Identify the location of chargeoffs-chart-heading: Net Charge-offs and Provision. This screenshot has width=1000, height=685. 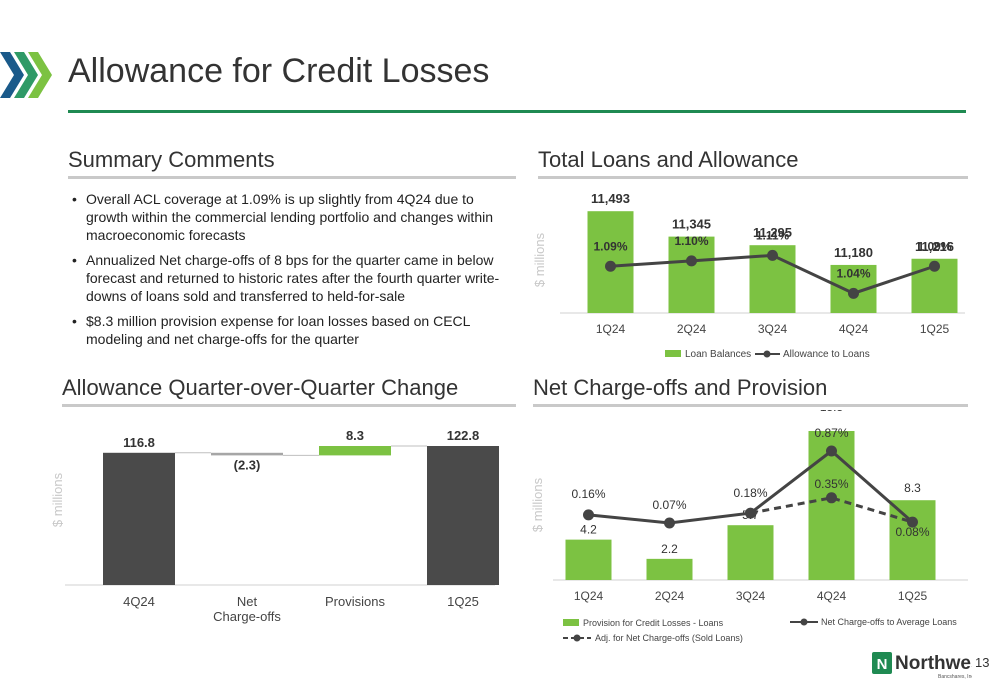
(680, 387).